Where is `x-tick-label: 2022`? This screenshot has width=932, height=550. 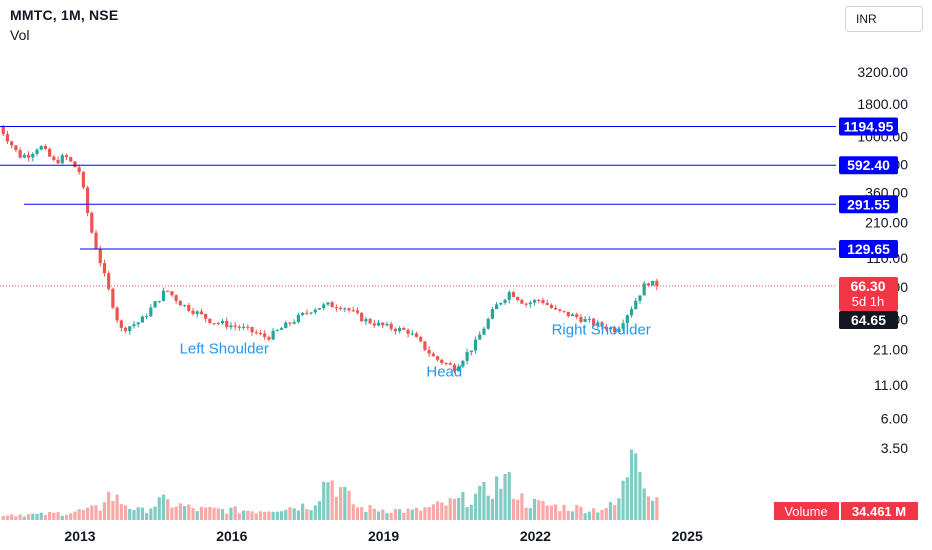 x-tick-label: 2022 is located at coordinates (535, 536).